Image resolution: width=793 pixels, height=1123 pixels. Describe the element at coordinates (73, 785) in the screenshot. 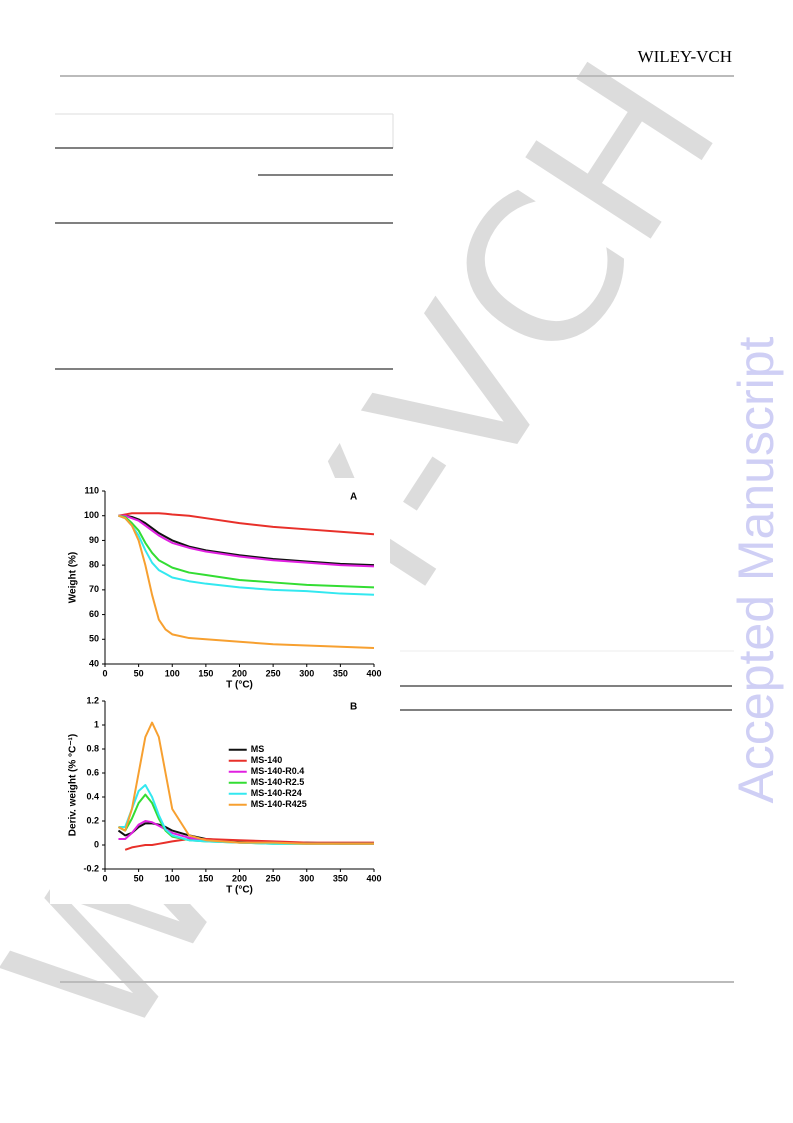

I see `y-axis-label: Deriv. weight (% °C⁻¹)` at that location.